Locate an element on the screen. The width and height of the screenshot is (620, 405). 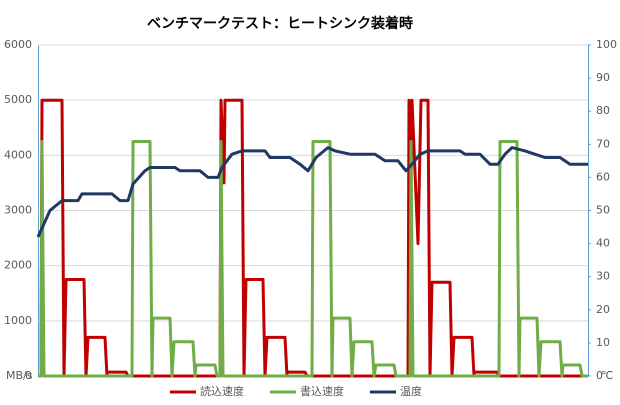
y-tick-label: 1000 is located at coordinates (18, 320).